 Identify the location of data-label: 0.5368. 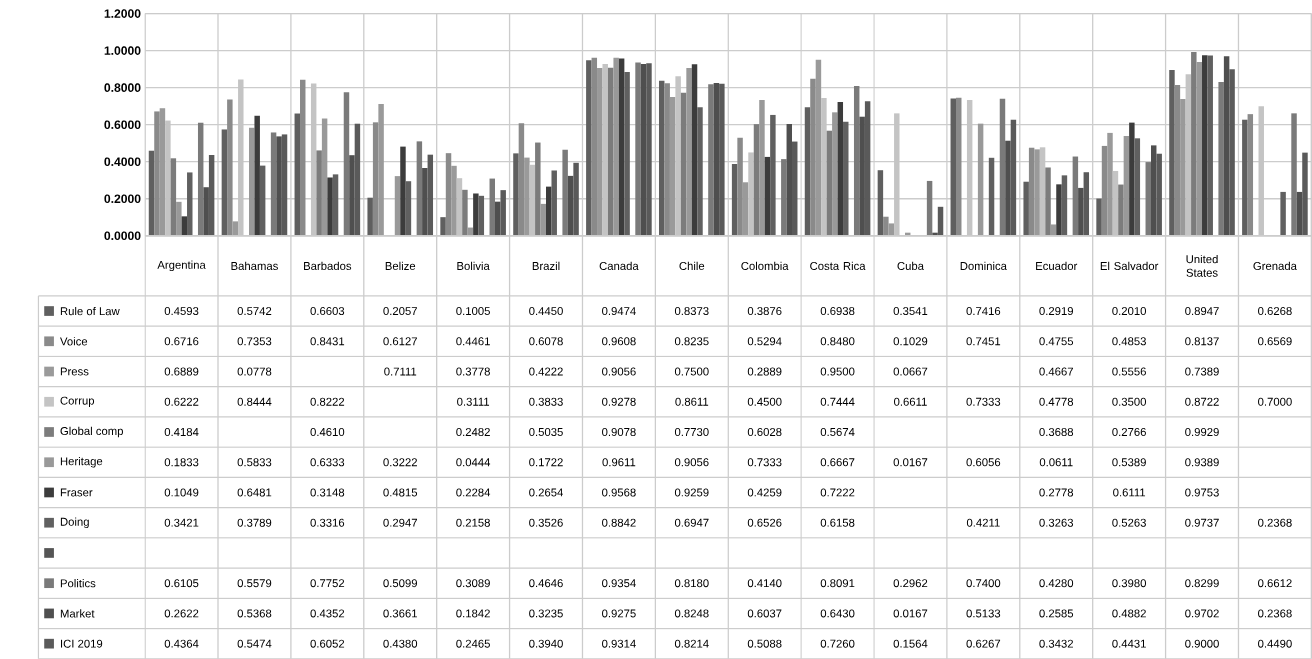
(254, 613).